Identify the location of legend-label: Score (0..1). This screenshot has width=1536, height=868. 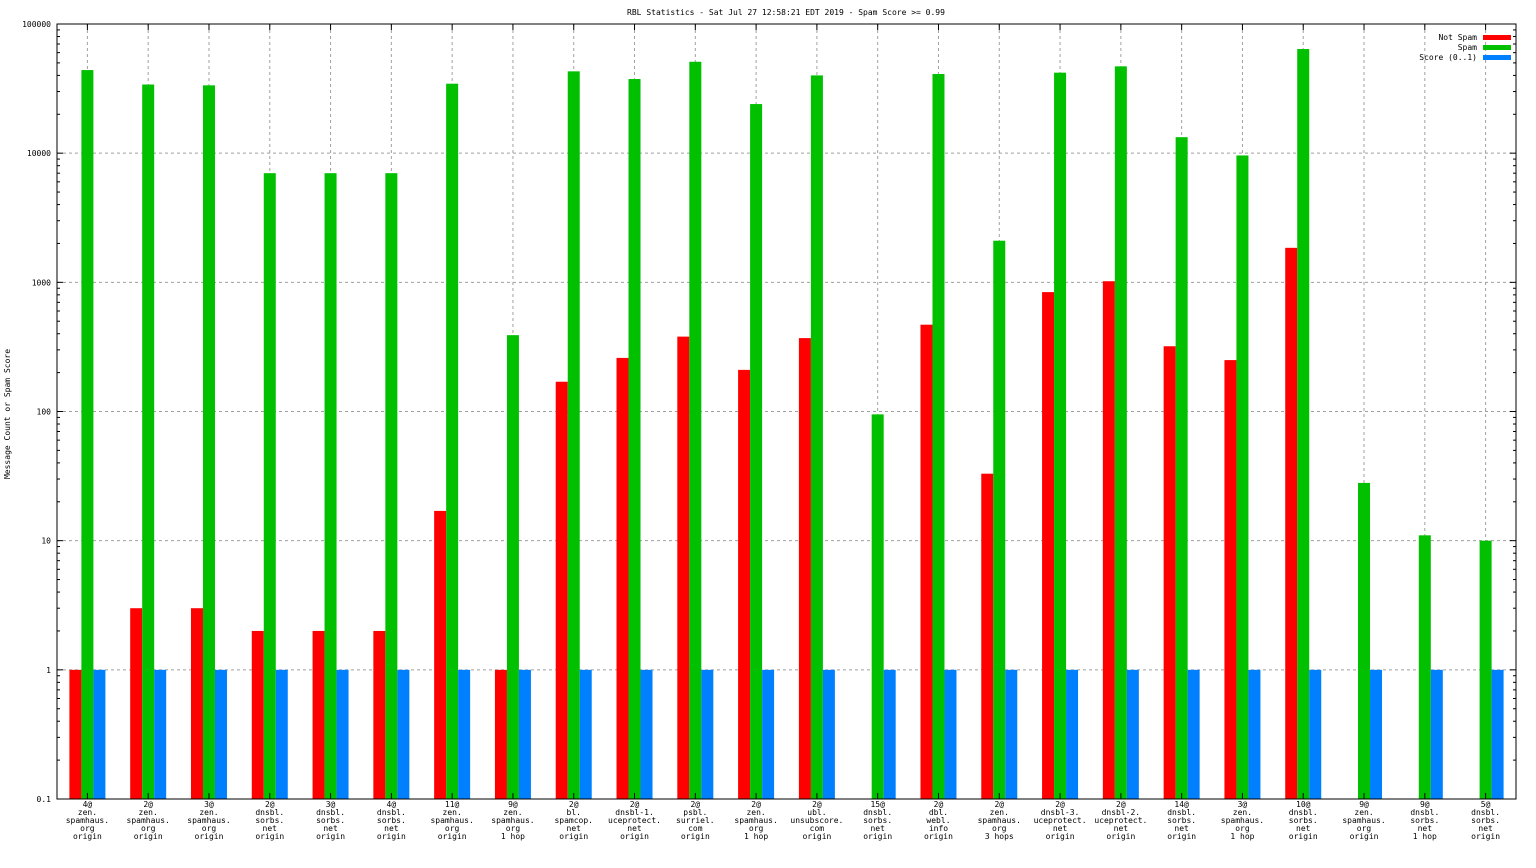
(1448, 57).